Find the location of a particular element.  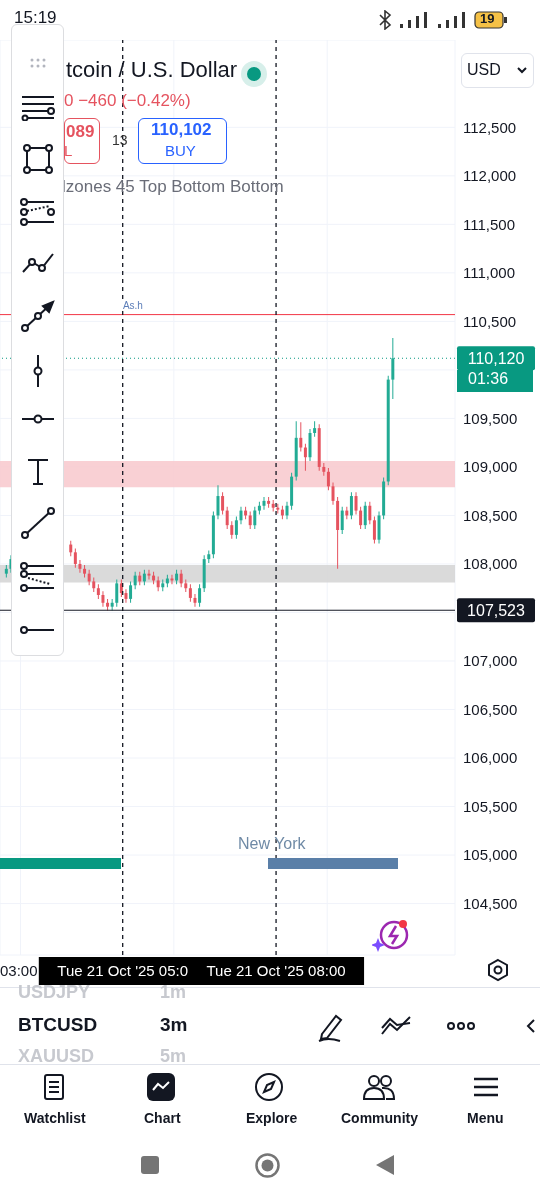

annotation: L is located at coordinates (68, 150).